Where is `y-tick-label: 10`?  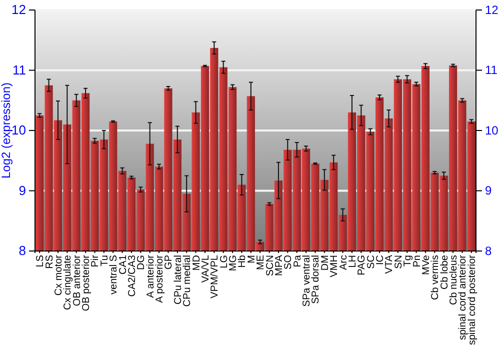
y-tick-label: 10 is located at coordinates (19, 130).